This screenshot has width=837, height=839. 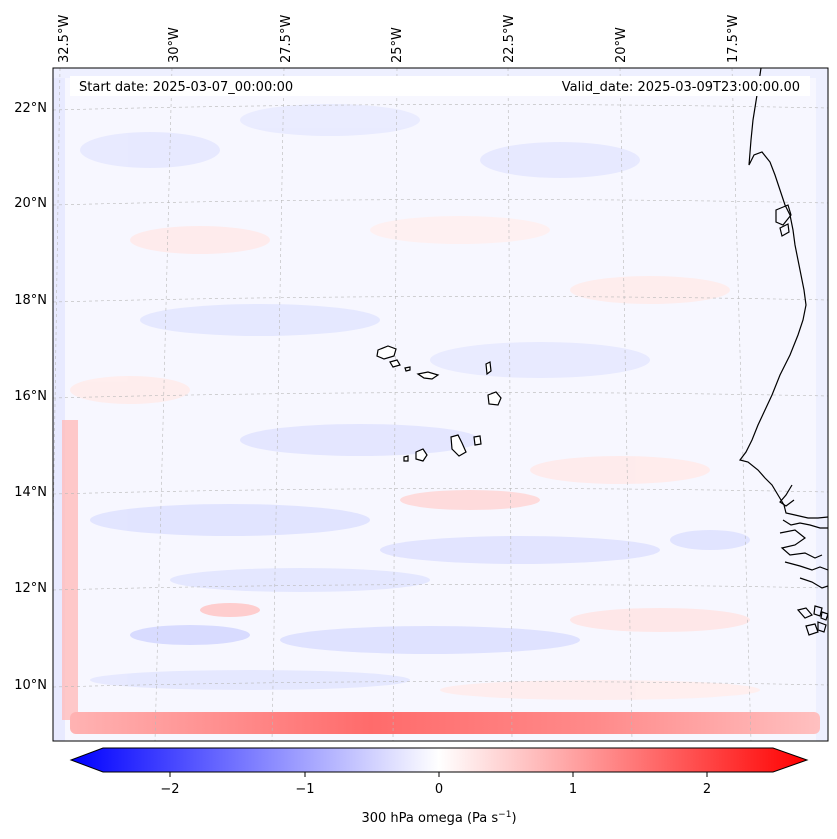 What do you see at coordinates (494, 398) in the screenshot?
I see `island-boa-vista` at bounding box center [494, 398].